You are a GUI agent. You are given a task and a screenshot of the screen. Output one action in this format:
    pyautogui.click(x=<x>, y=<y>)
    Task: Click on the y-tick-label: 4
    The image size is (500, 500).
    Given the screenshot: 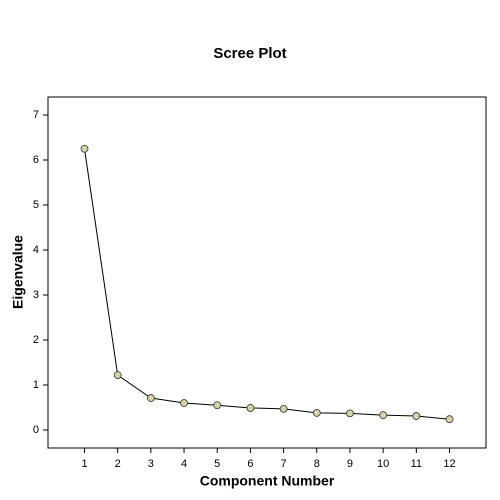 What is the action you would take?
    pyautogui.click(x=36, y=250)
    